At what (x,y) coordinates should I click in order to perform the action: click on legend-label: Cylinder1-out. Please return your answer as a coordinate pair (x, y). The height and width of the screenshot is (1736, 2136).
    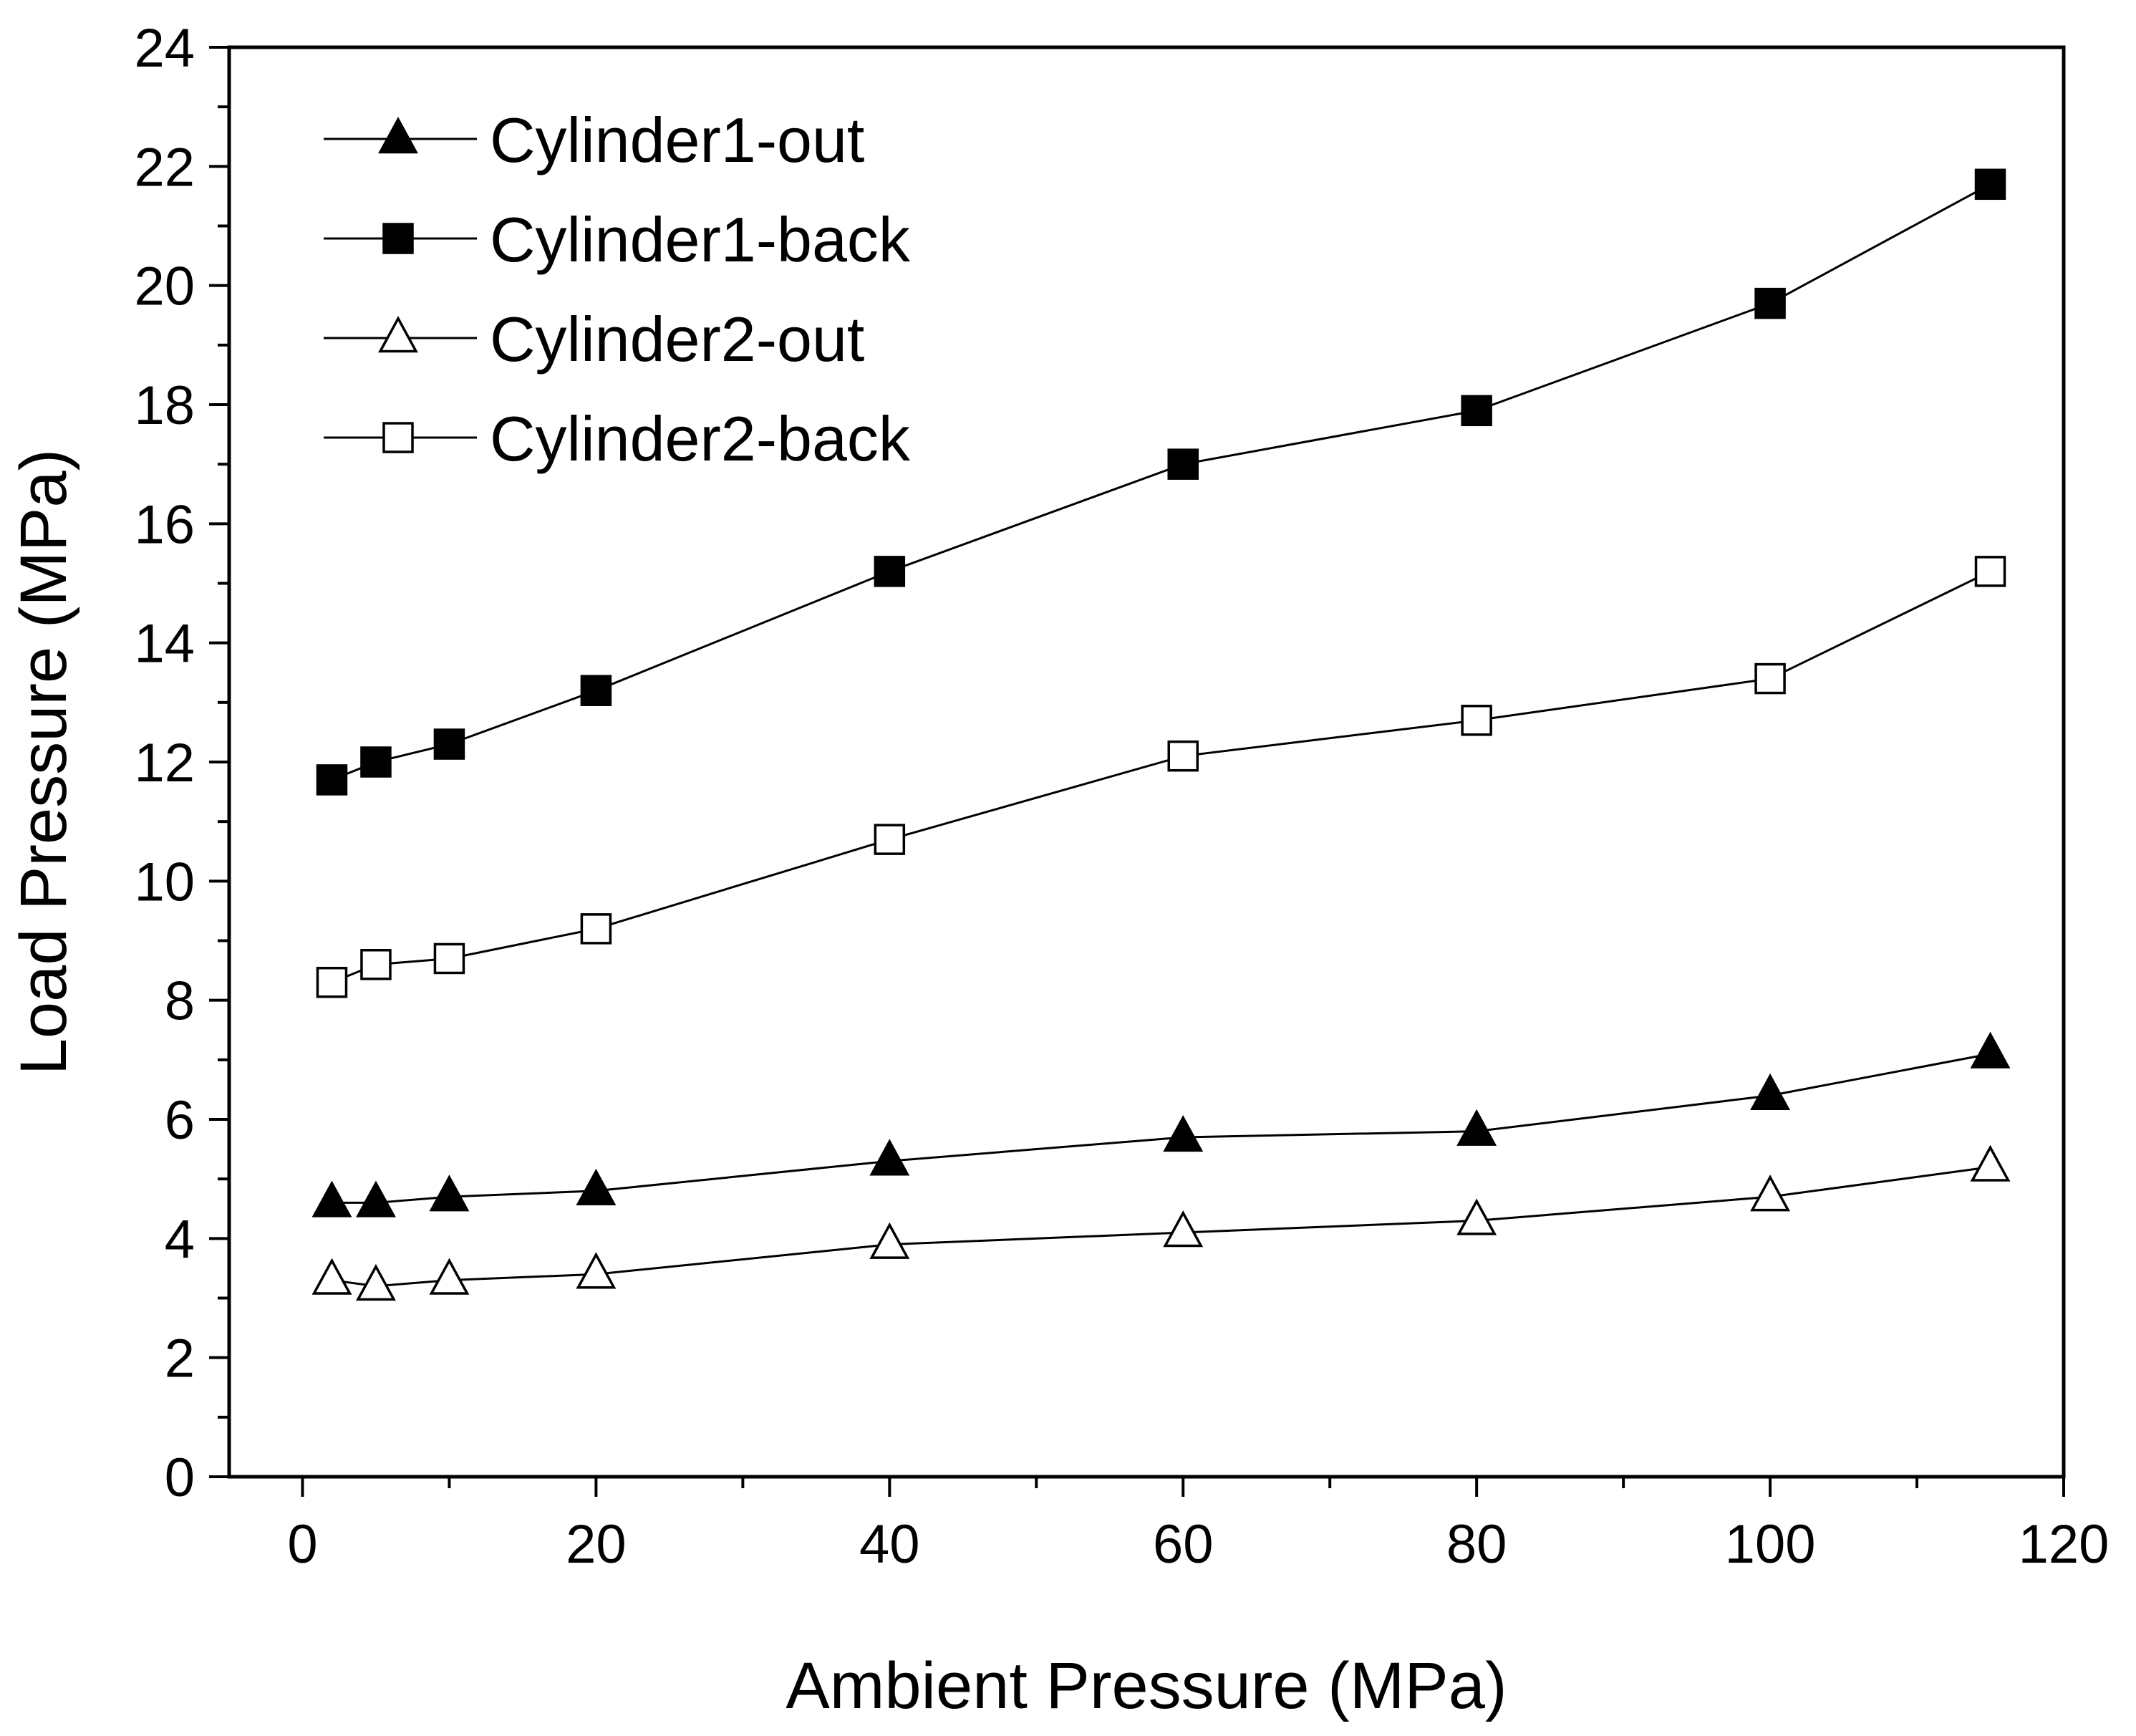
    Looking at the image, I should click on (677, 140).